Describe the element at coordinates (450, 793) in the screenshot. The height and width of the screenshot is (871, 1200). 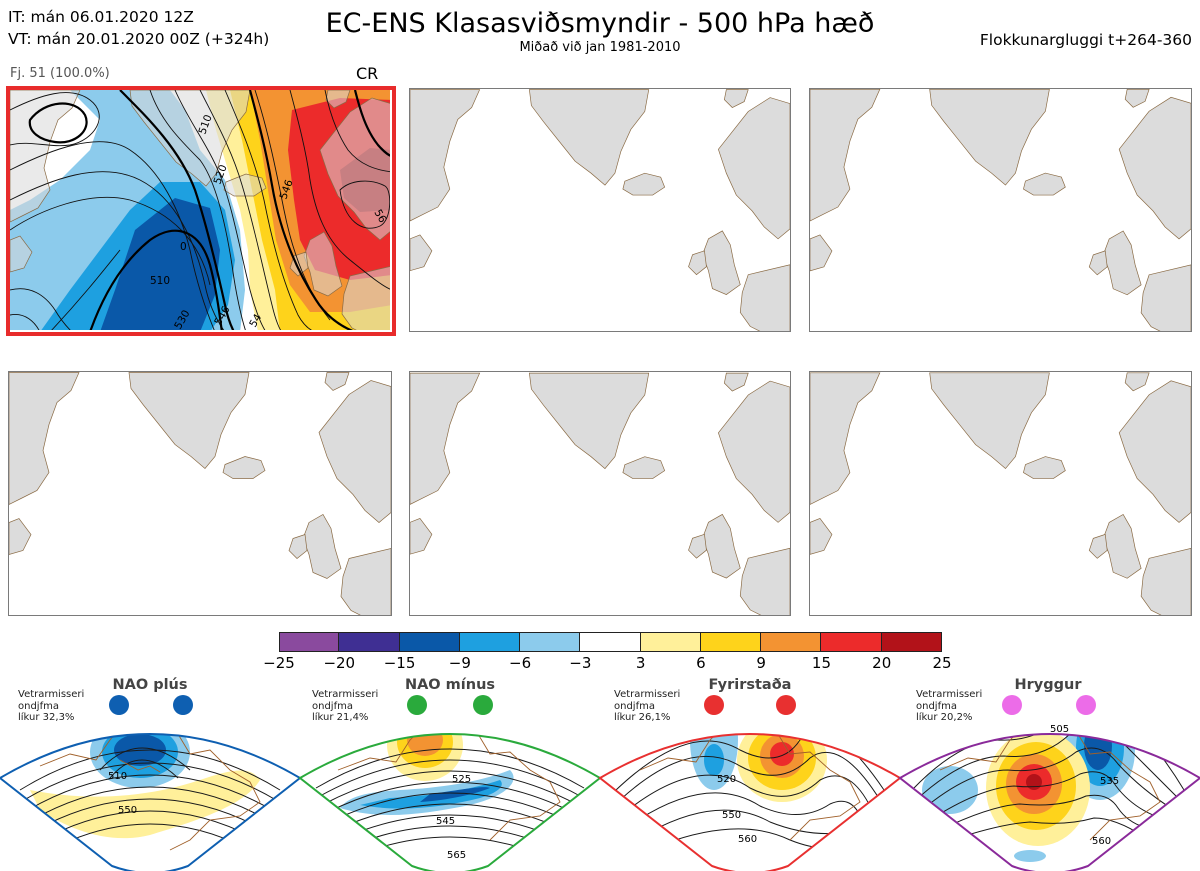
I see `regime-nao-minus-map` at that location.